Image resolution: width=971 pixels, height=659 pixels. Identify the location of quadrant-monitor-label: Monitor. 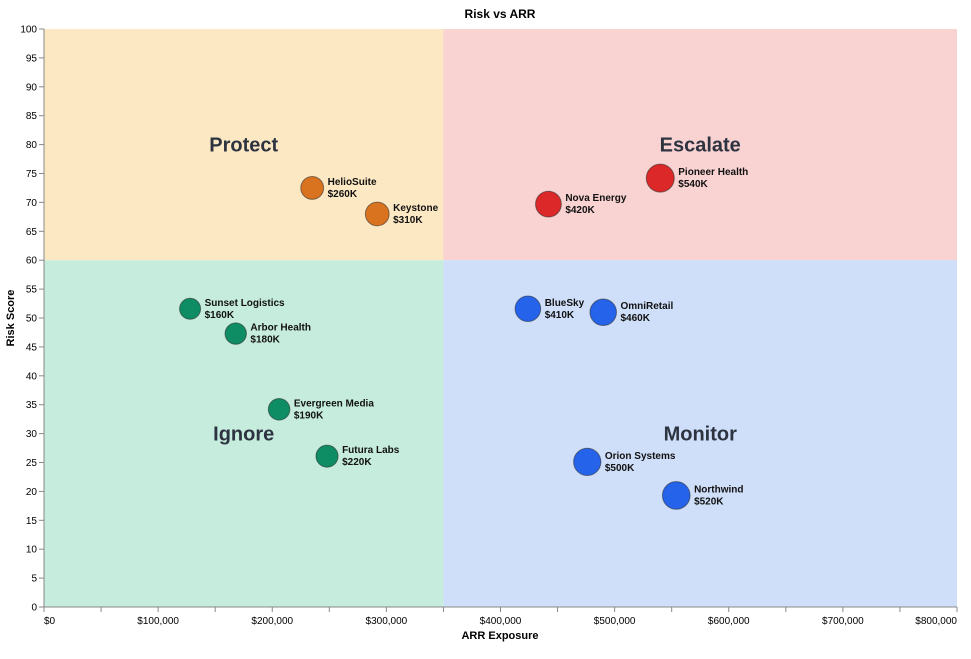
(701, 435).